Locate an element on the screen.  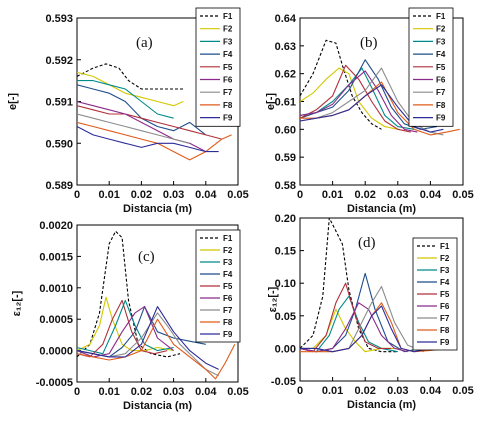
panel-d-series-f6 is located at coordinates (354, 327).